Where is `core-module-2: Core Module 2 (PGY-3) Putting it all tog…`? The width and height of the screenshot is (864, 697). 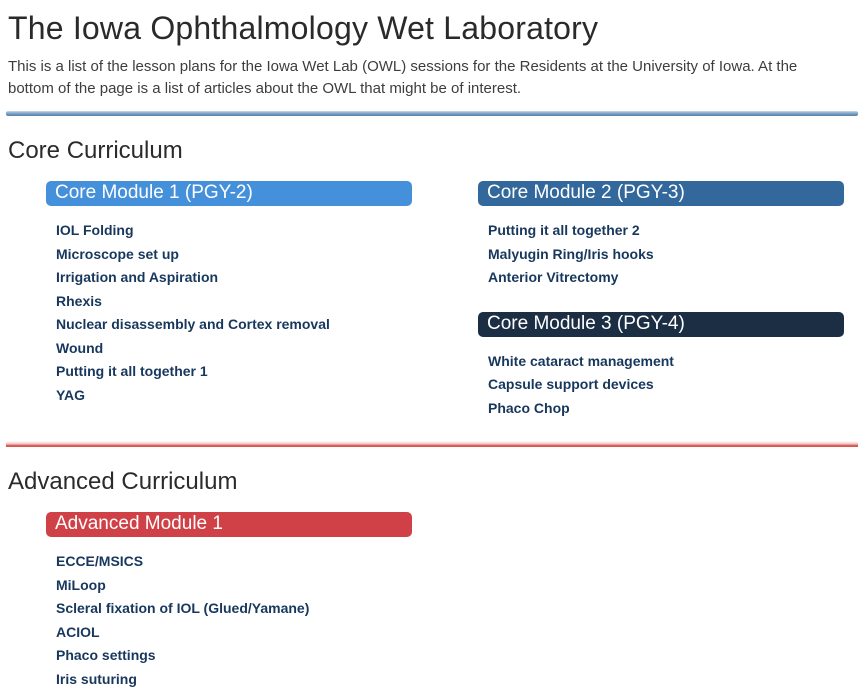 core-module-2: Core Module 2 (PGY-3) Putting it all tog… is located at coordinates (661, 235).